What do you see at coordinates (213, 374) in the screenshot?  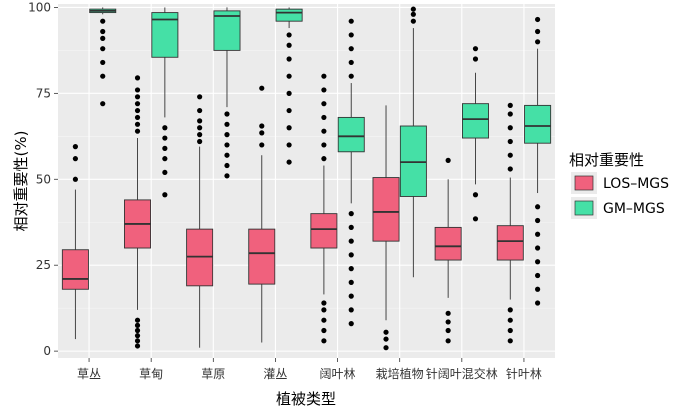 I see `x-tick-label: 草原` at bounding box center [213, 374].